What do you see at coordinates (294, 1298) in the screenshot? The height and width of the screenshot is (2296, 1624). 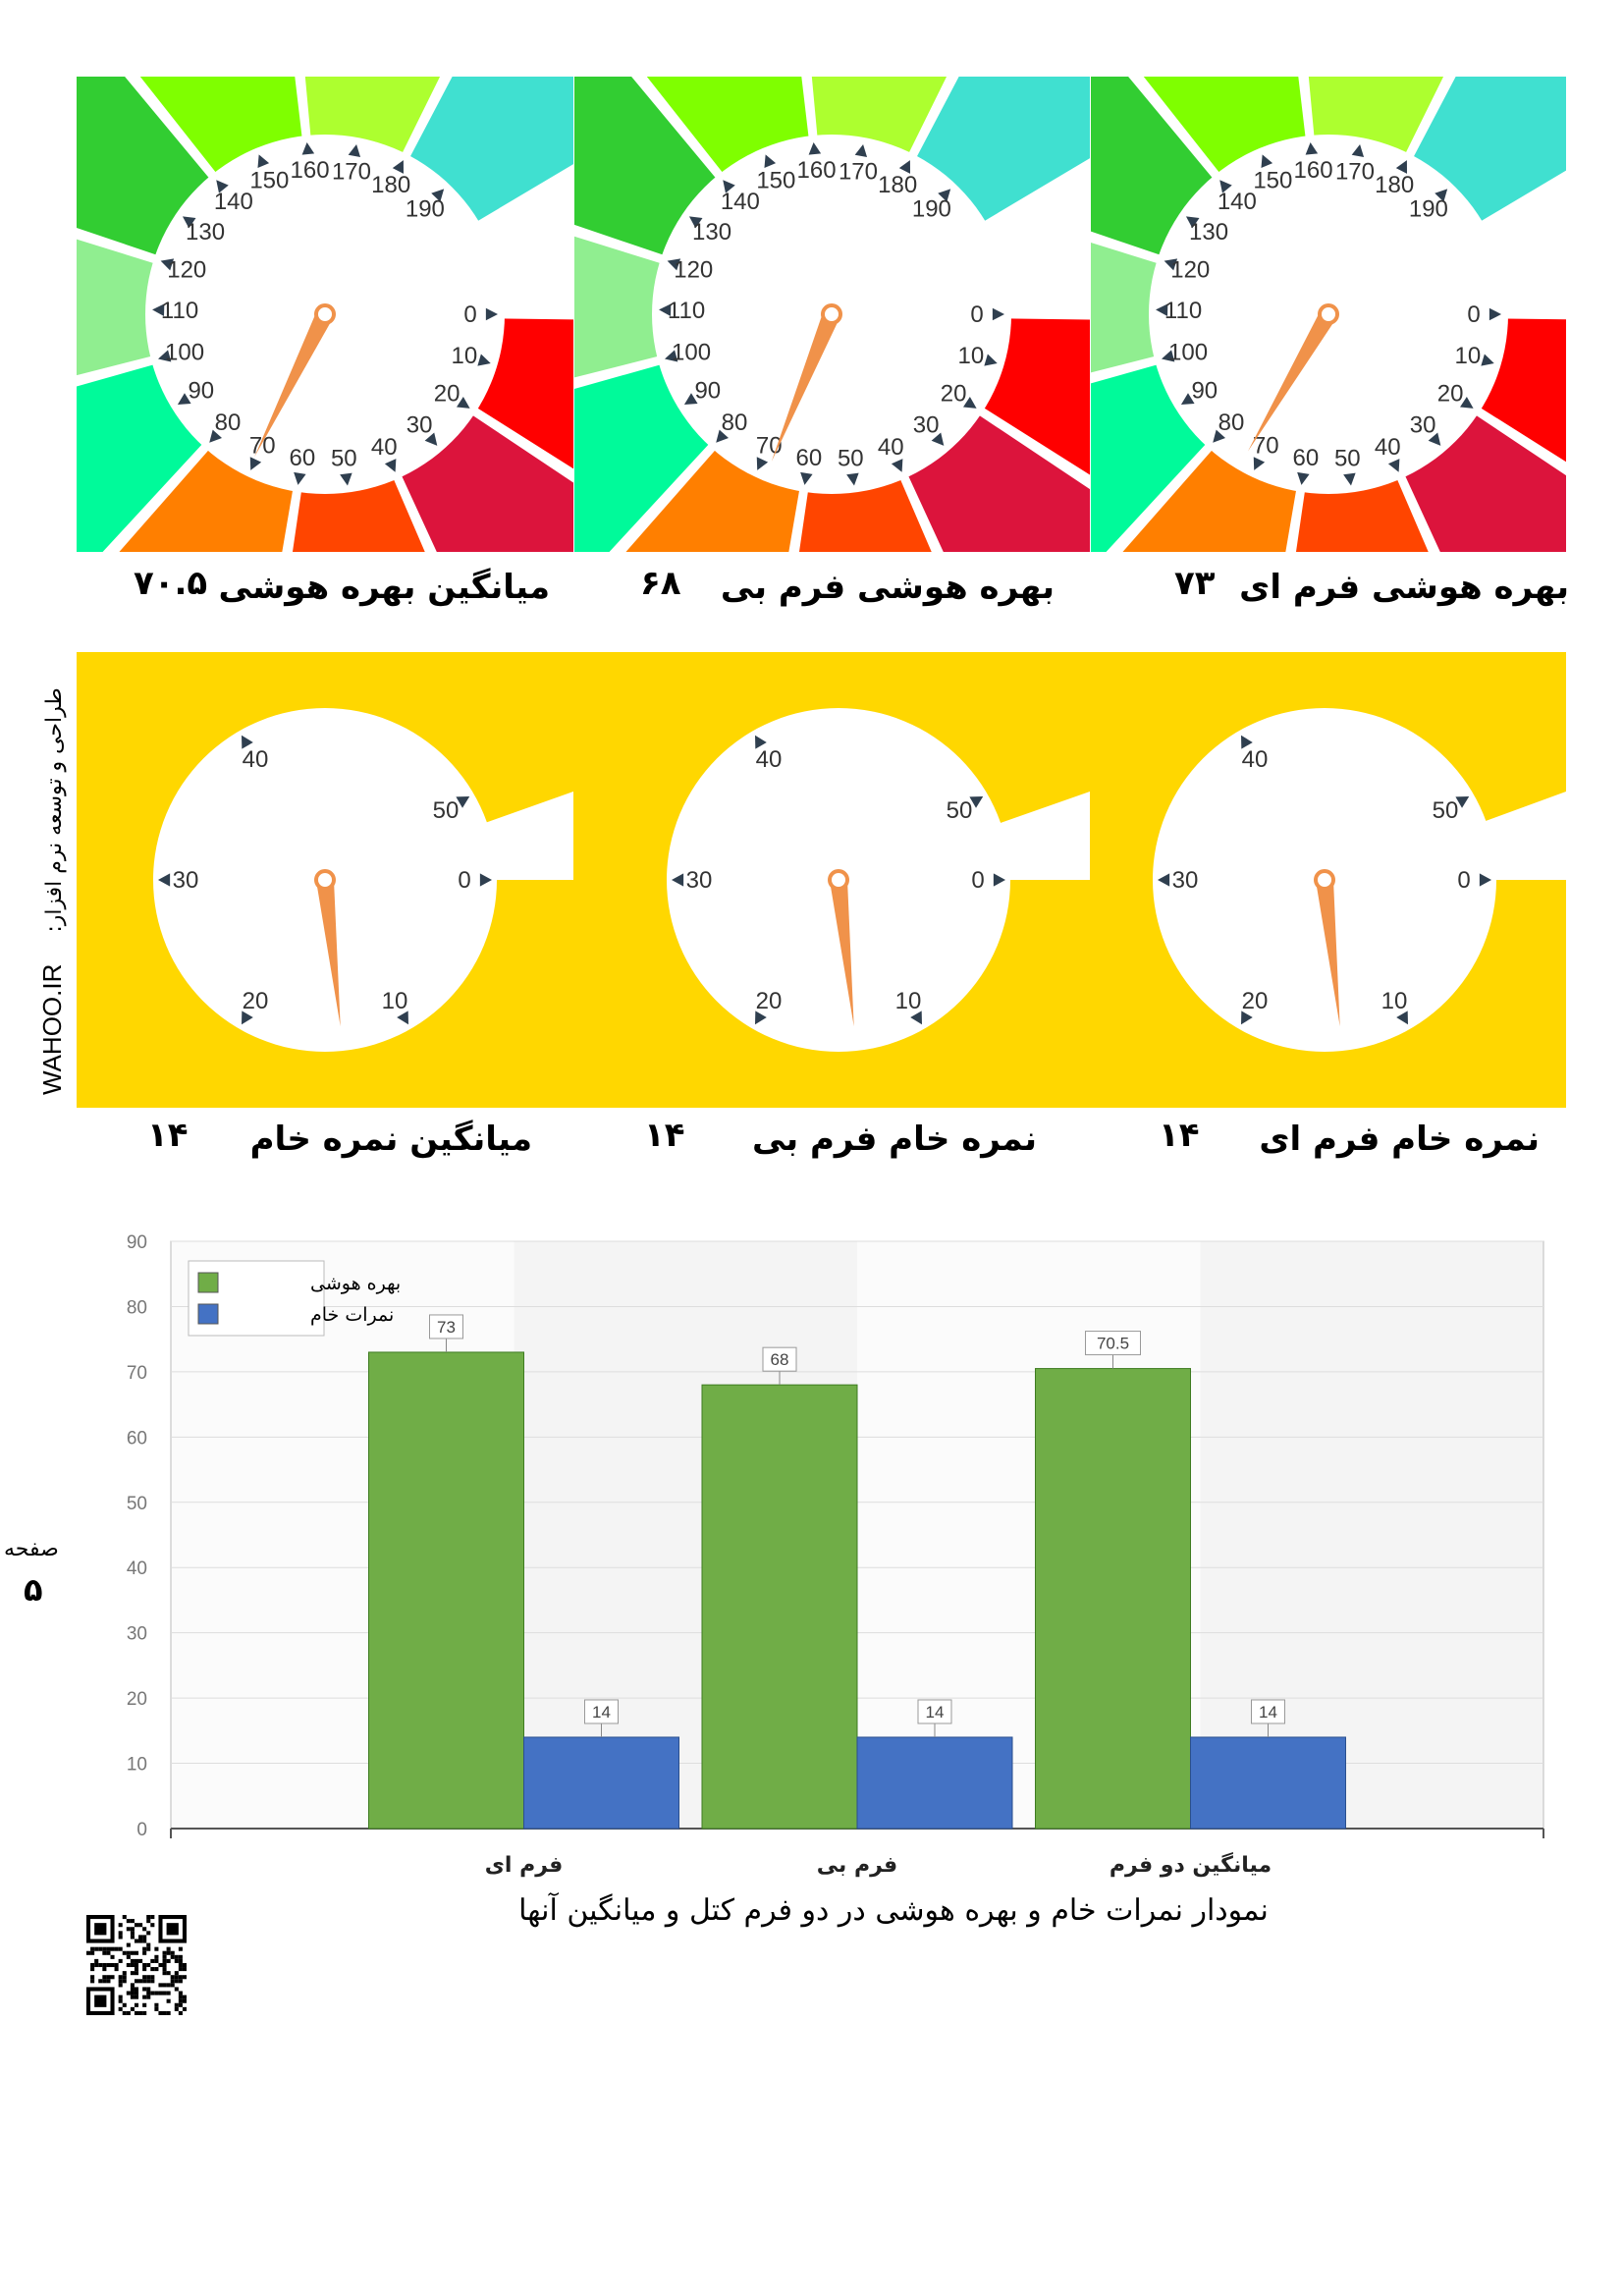 I see `legend: بهره هوشی نمرات خام` at bounding box center [294, 1298].